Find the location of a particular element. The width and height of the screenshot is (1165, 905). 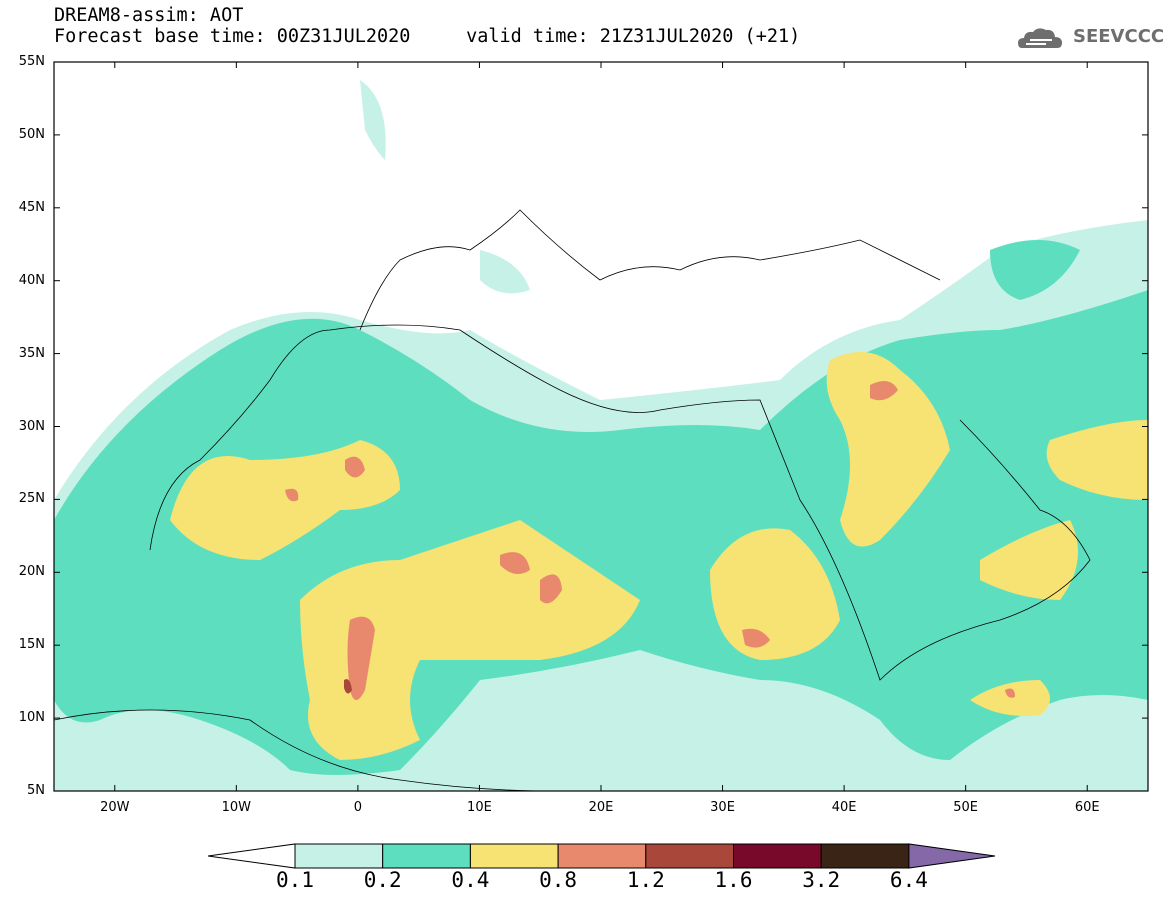

lon-tick-label: 40E is located at coordinates (844, 807).